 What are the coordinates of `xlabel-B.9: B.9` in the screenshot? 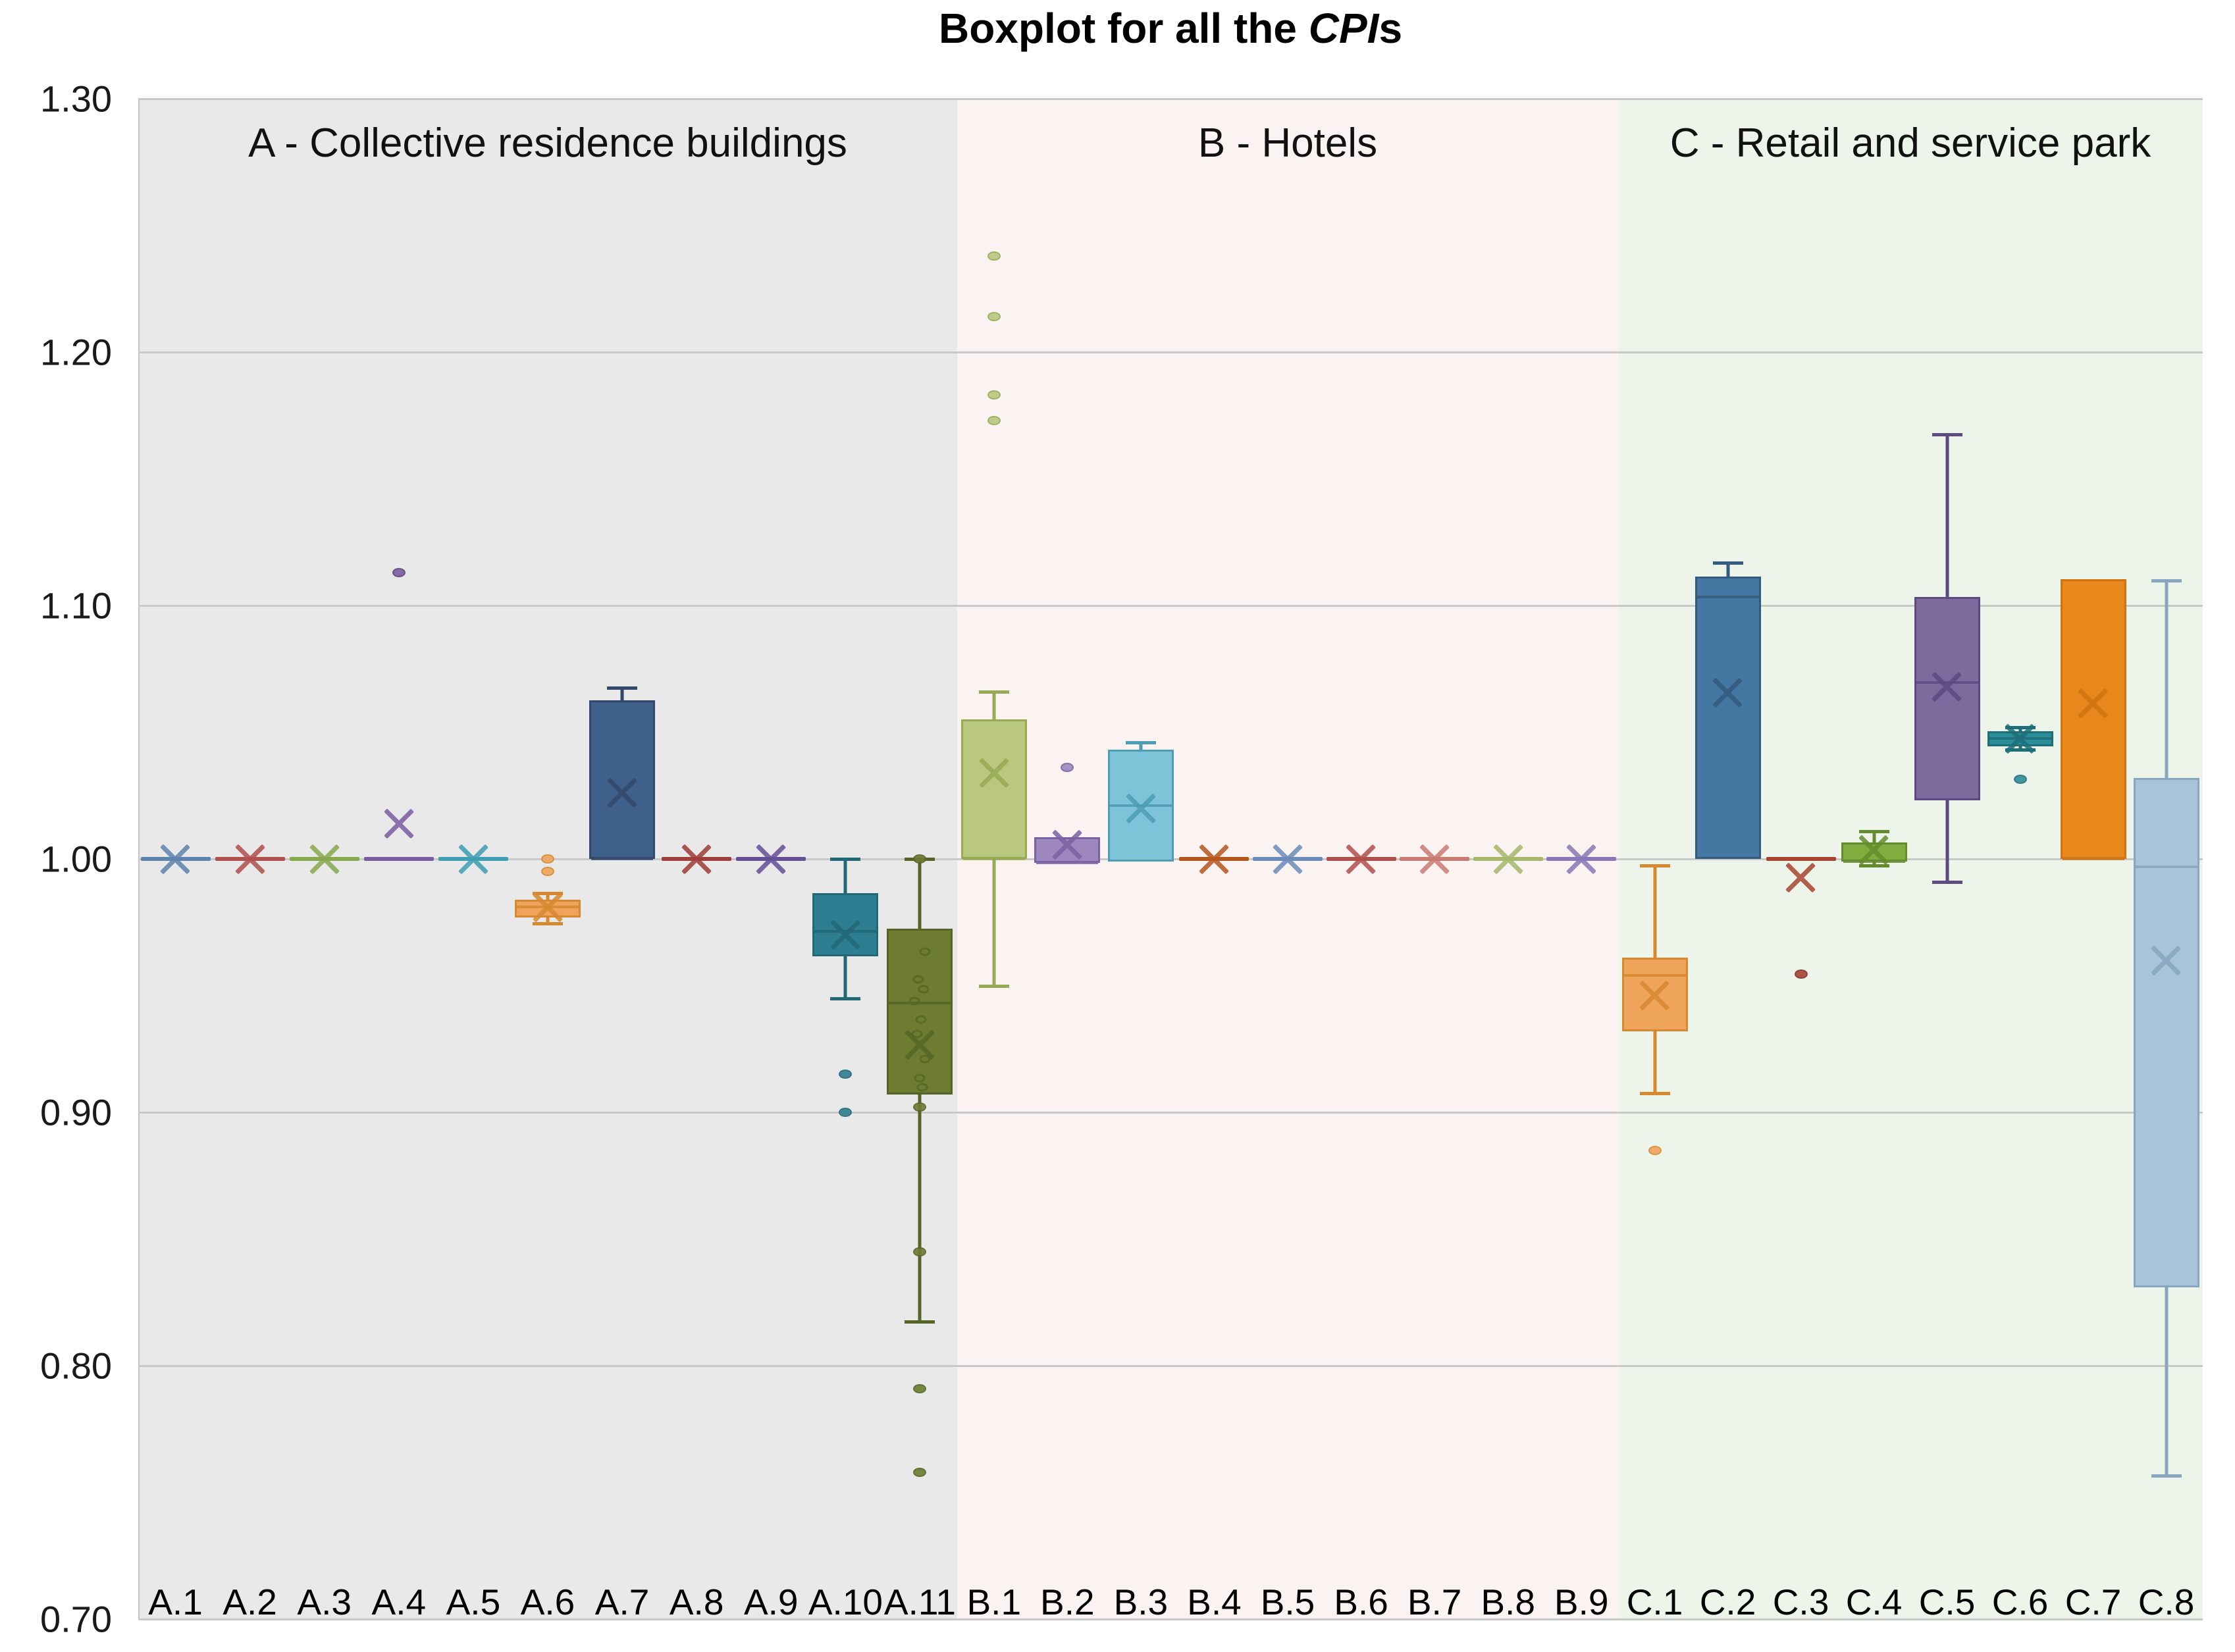 It's located at (1581, 1602).